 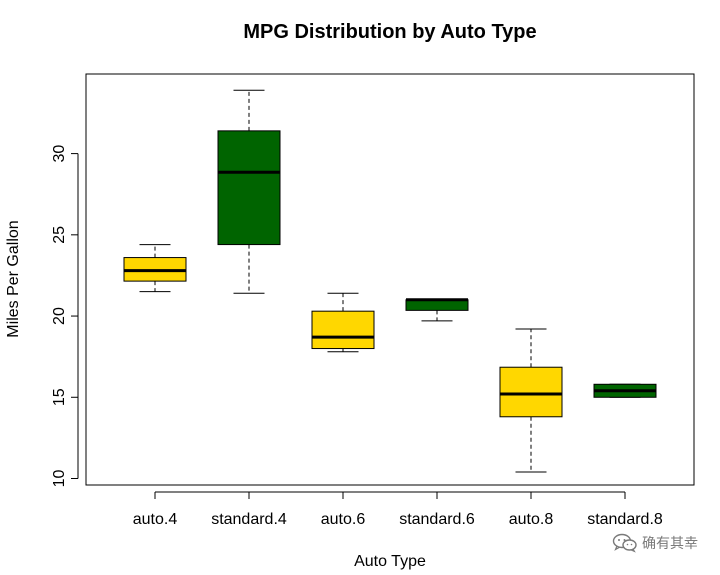 I want to click on y-tick-label: 10, so click(x=59, y=479).